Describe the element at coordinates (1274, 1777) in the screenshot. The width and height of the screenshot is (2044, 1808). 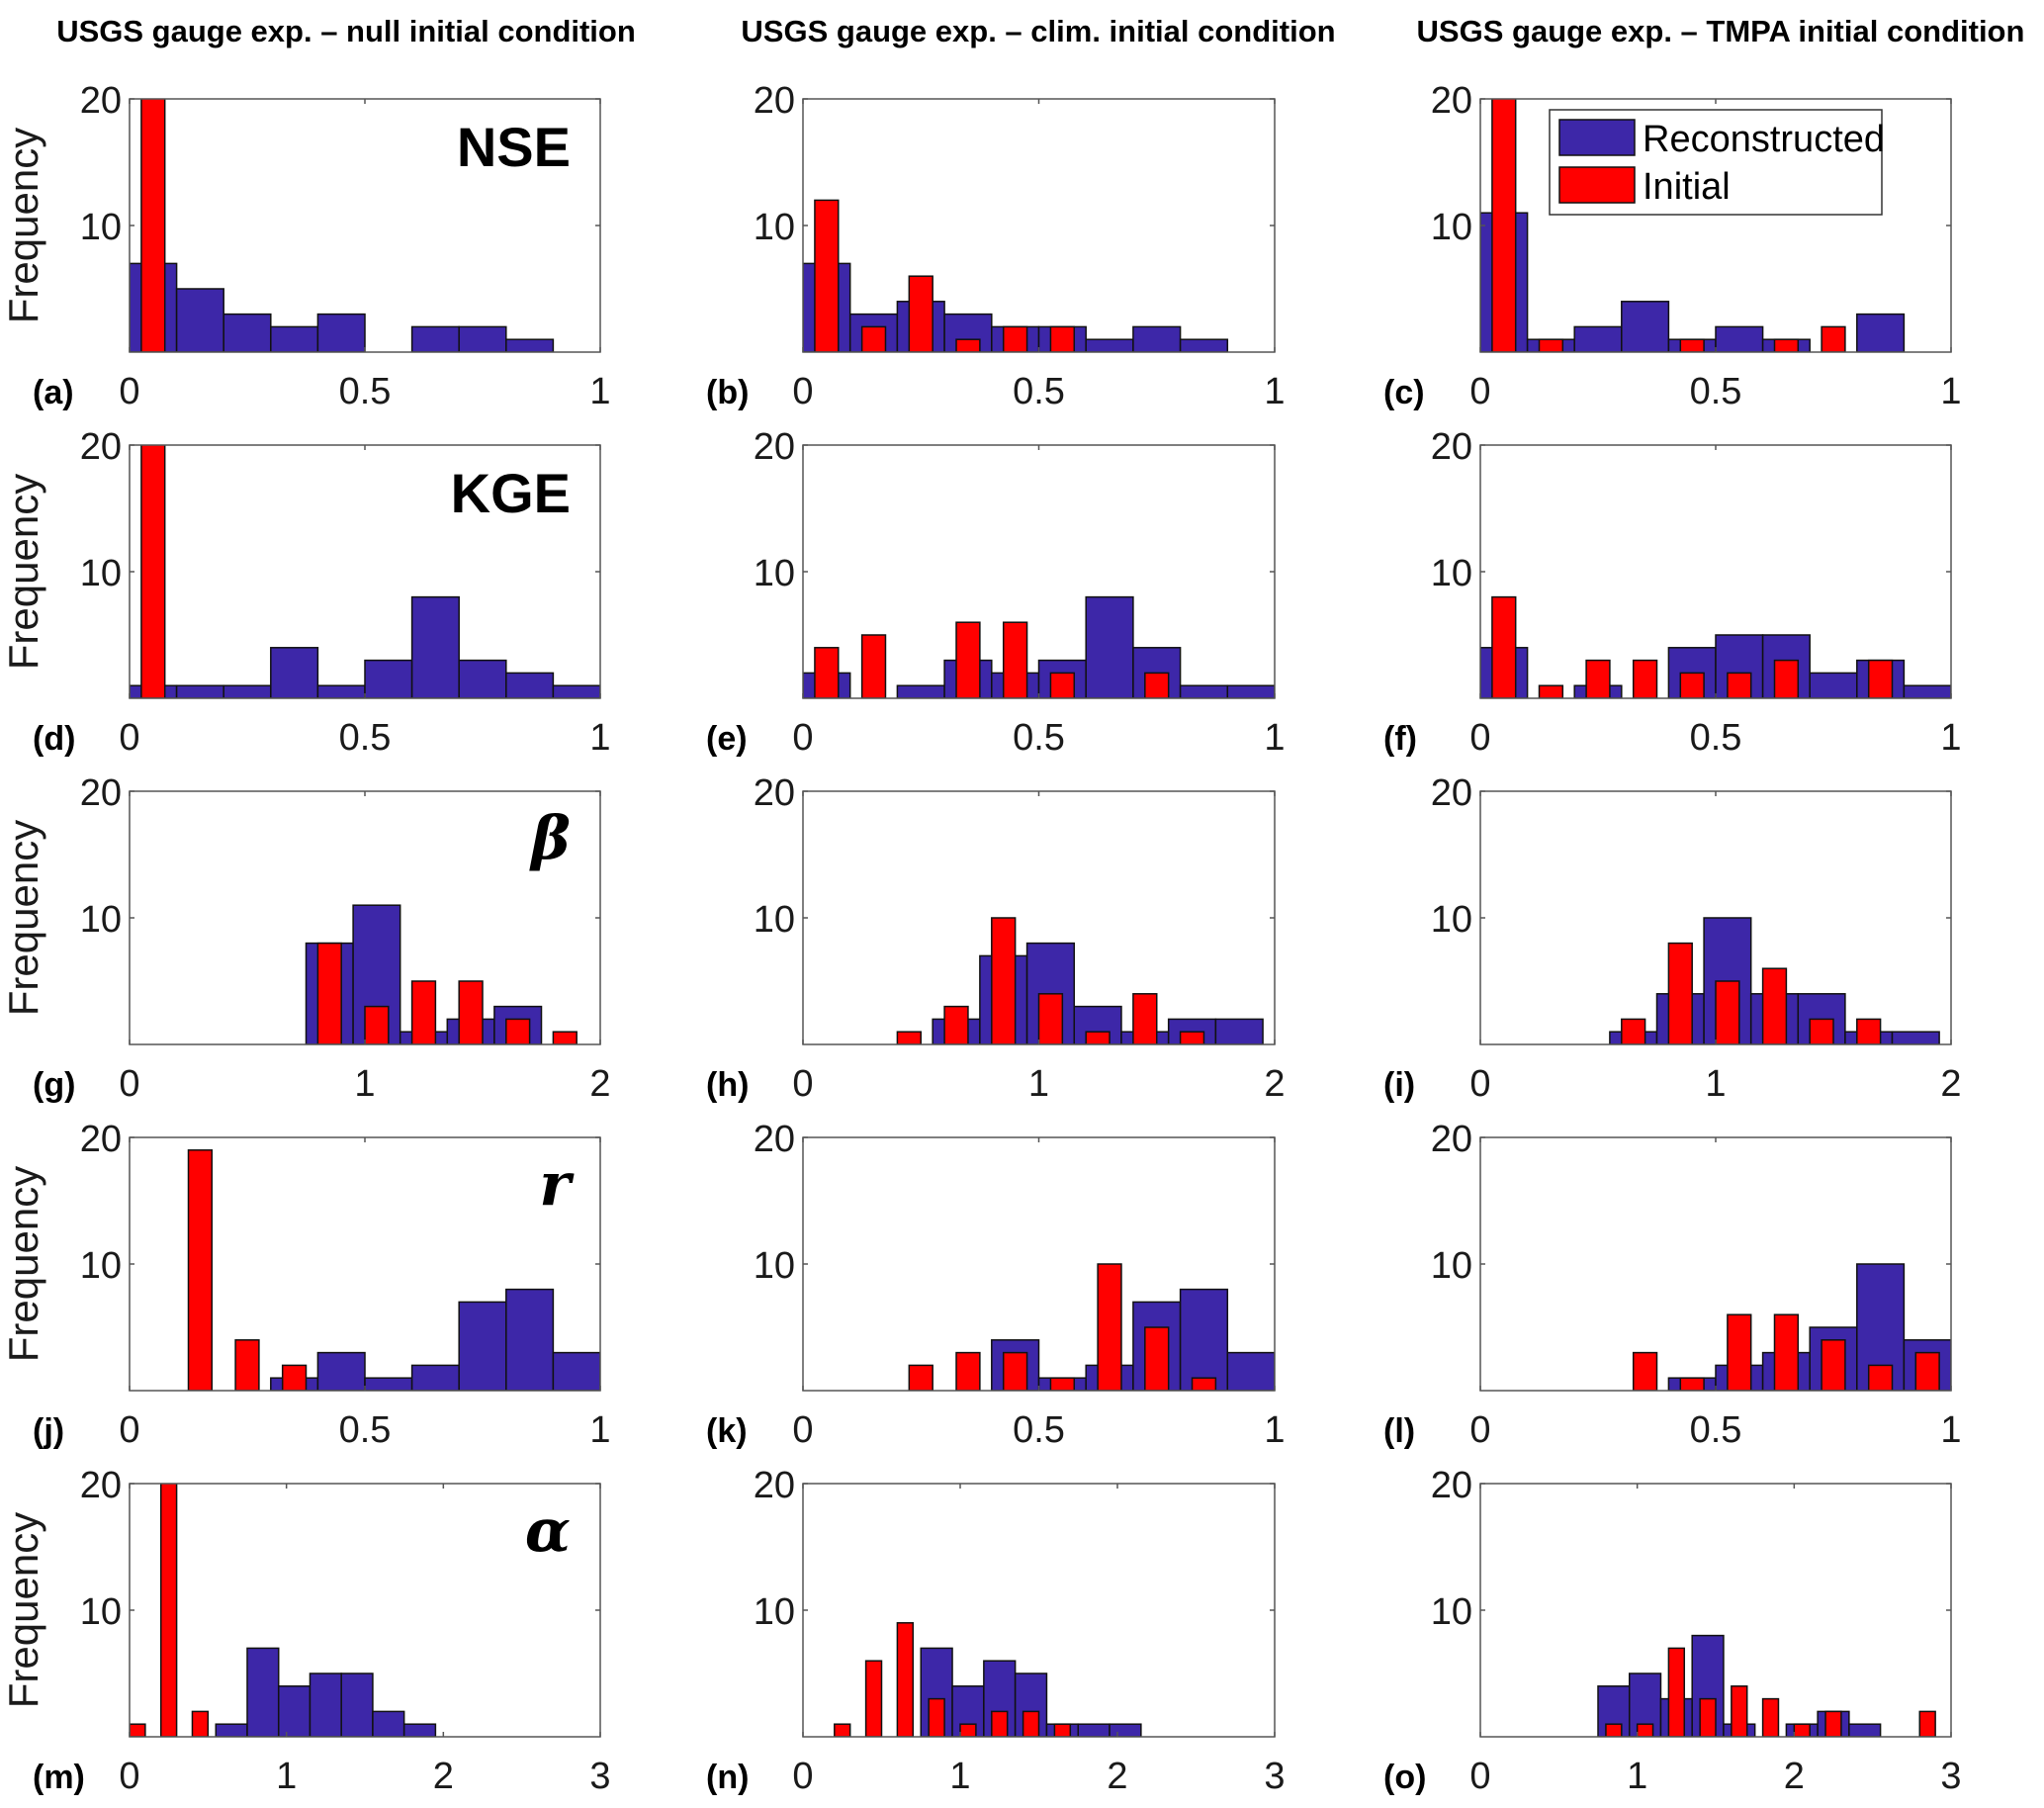
I see `x-tick-label: 3` at that location.